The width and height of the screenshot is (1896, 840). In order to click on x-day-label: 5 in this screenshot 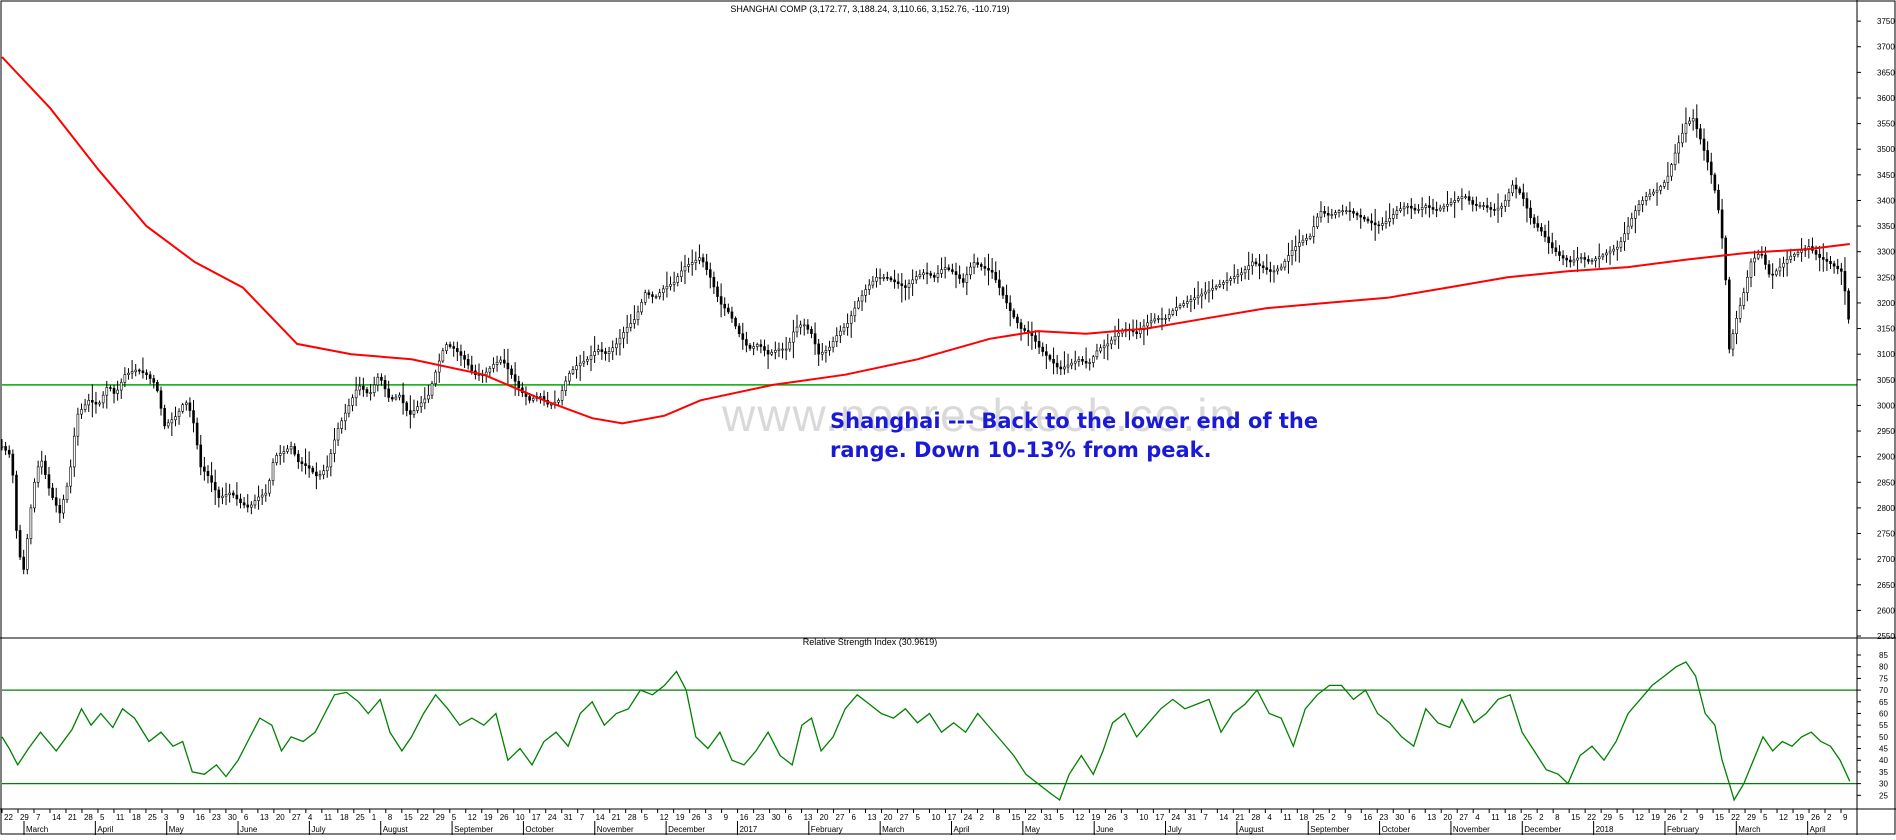, I will do `click(1621, 817)`.